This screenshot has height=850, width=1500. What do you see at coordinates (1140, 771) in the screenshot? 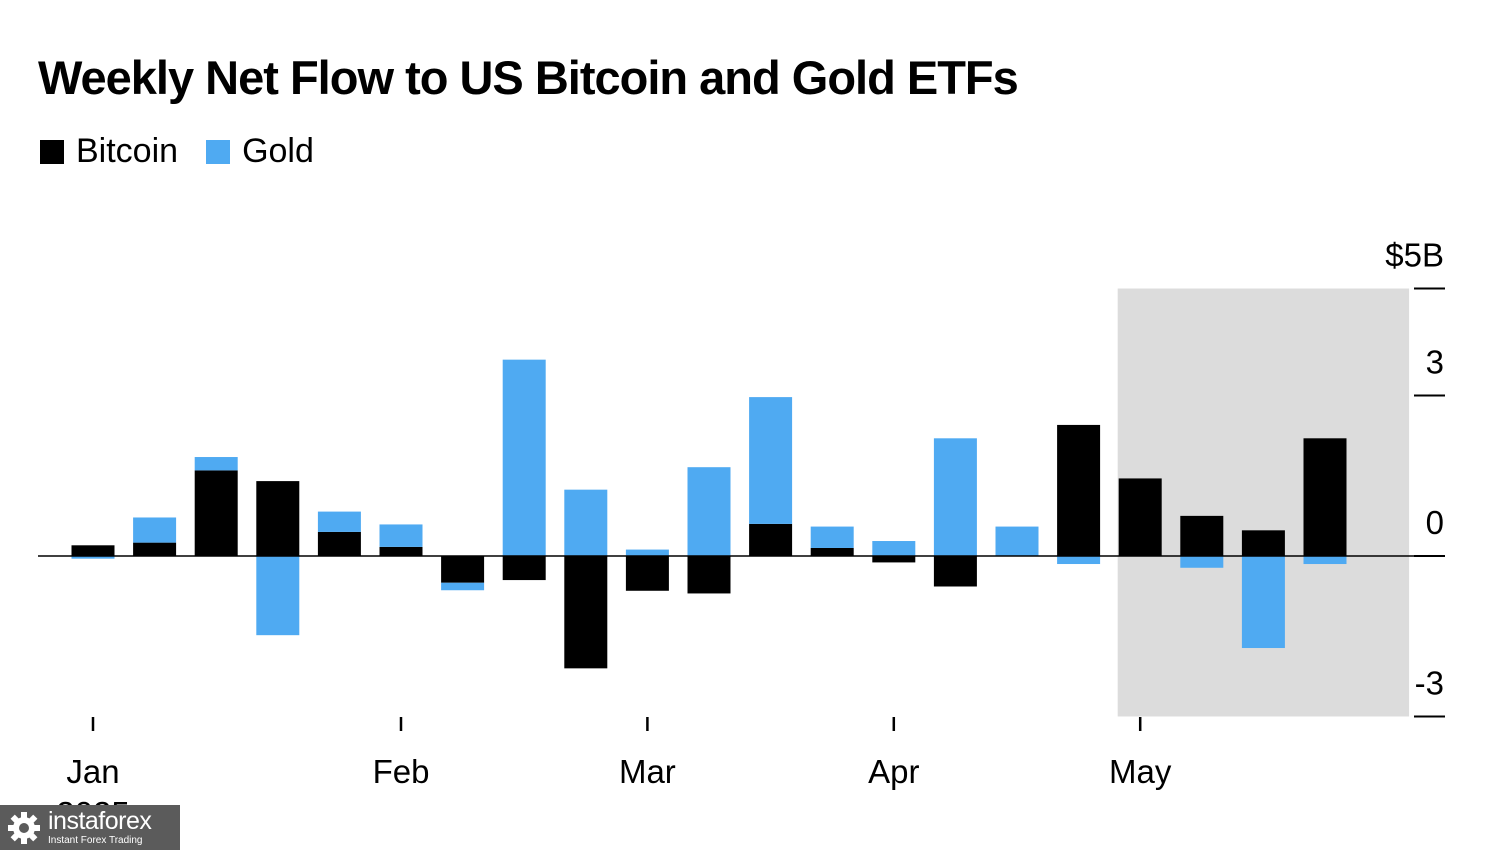
I see `x-tick-label: May` at bounding box center [1140, 771].